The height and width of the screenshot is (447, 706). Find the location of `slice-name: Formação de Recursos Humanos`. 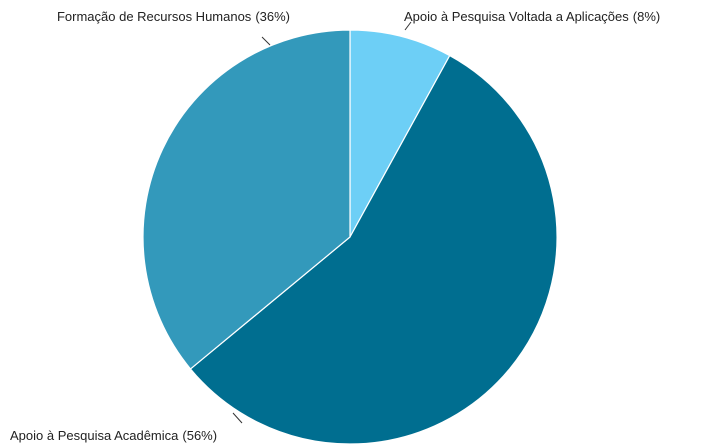

slice-name: Formação de Recursos Humanos is located at coordinates (154, 16).